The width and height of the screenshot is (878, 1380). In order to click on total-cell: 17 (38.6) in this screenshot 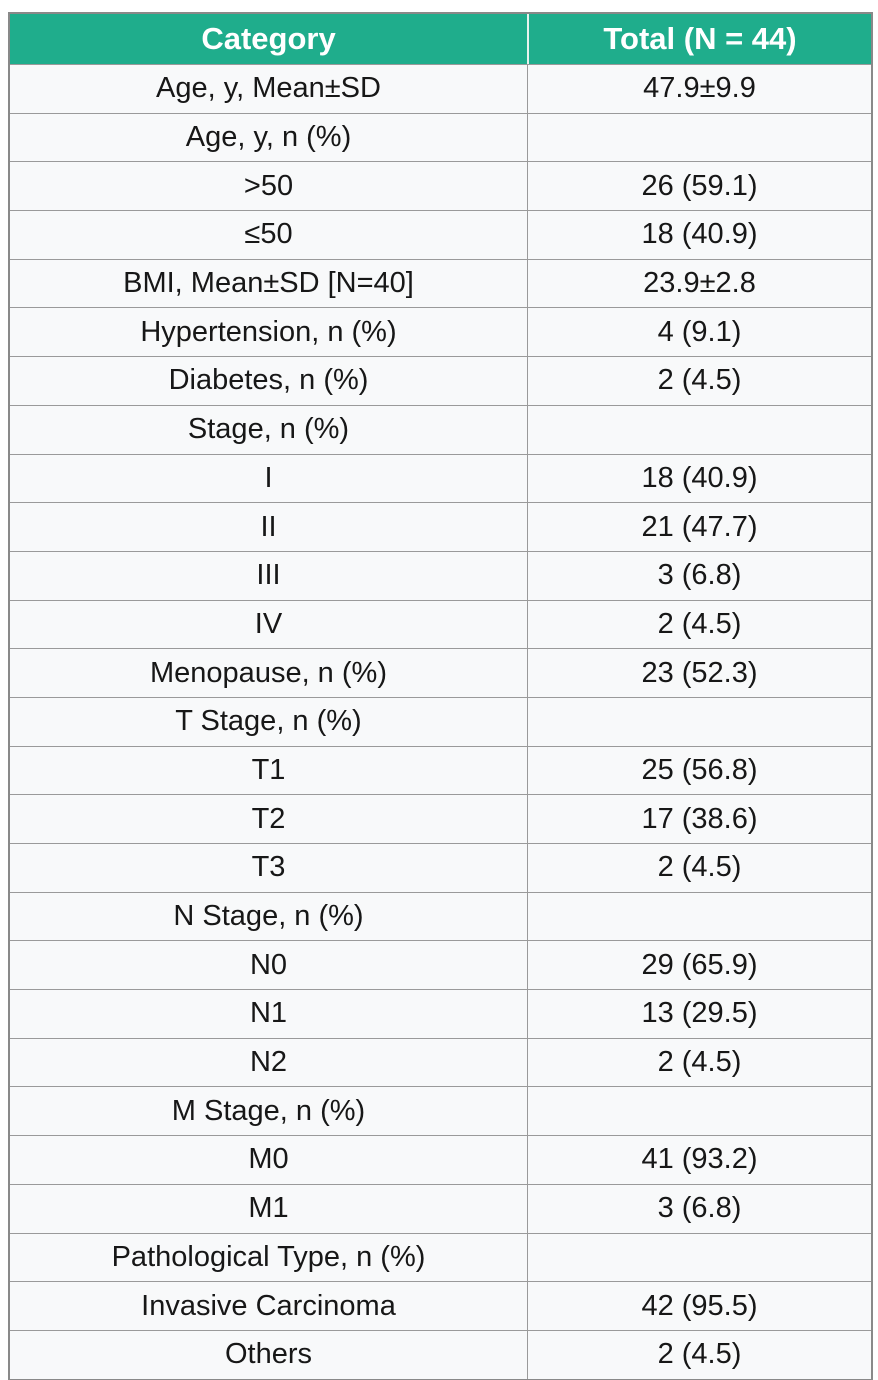, I will do `click(699, 818)`.